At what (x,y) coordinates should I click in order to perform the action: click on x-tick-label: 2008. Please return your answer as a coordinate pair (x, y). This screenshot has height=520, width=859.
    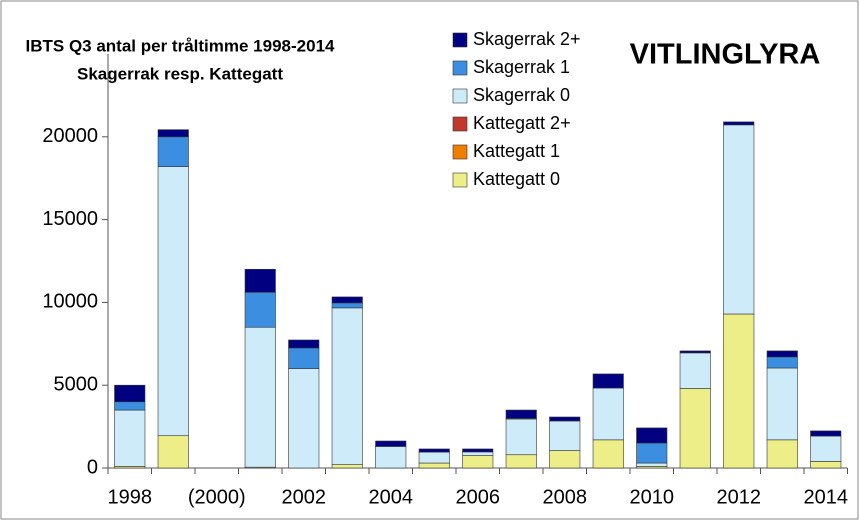
    Looking at the image, I should click on (565, 497).